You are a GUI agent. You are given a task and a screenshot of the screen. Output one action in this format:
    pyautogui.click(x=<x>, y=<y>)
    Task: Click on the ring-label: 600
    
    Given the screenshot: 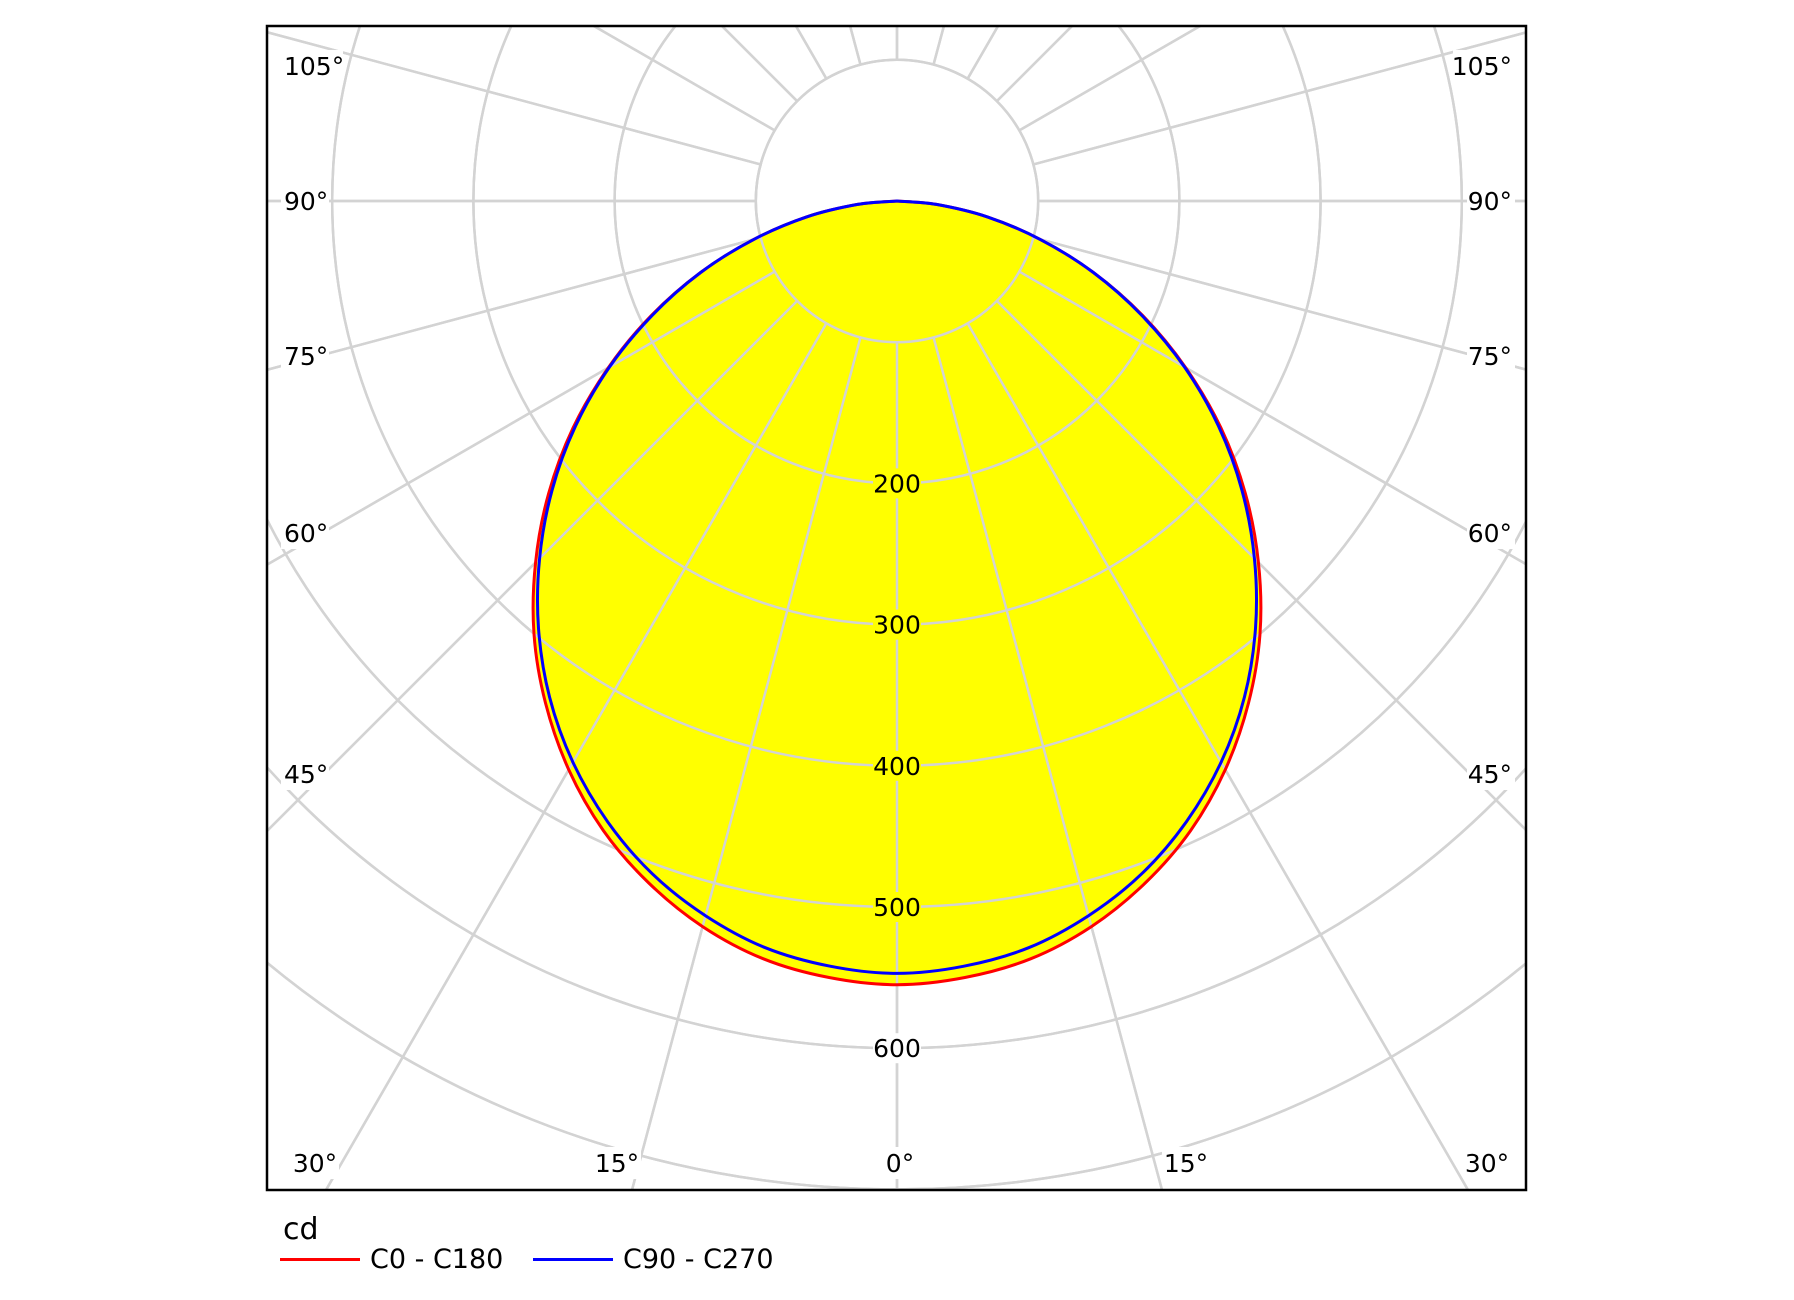 What is the action you would take?
    pyautogui.click(x=897, y=1048)
    